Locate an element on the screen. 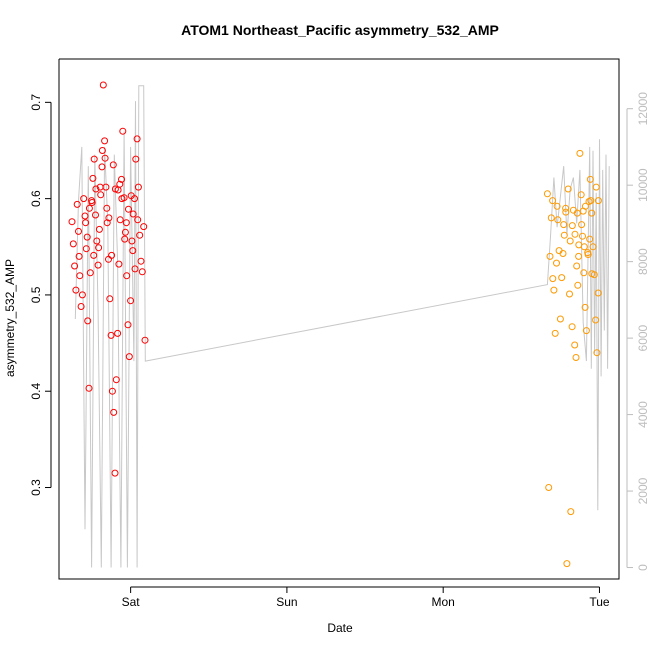  x-tick-label: Sat is located at coordinates (131, 602).